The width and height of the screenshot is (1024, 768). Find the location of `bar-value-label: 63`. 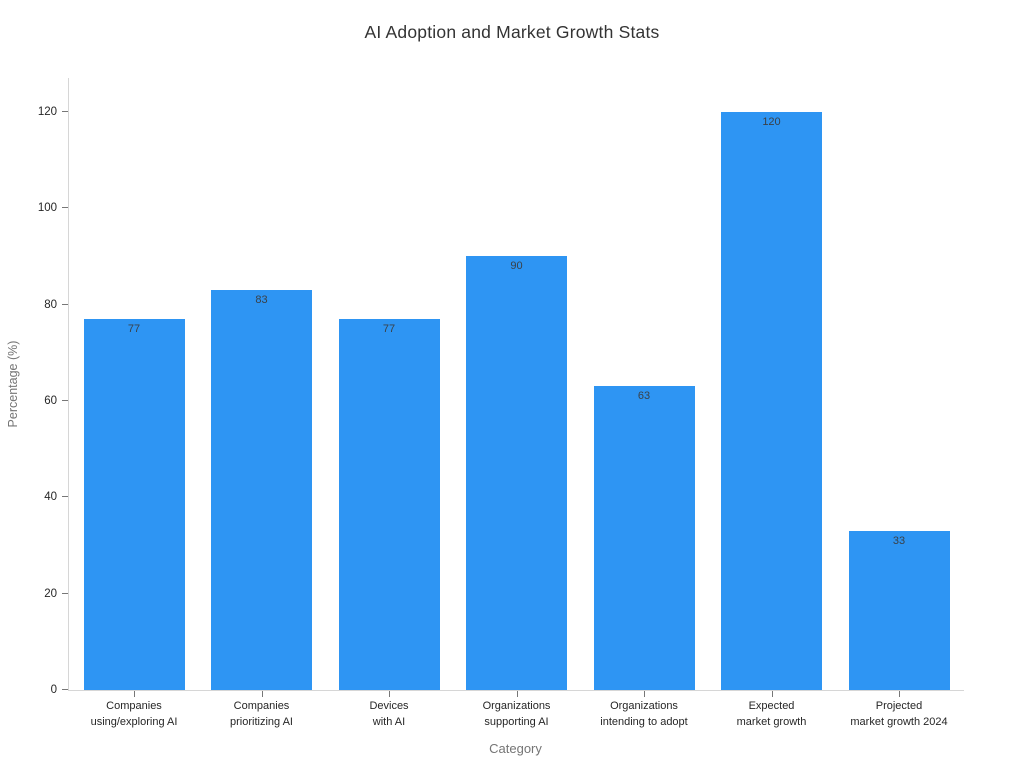

bar-value-label: 63 is located at coordinates (644, 396).